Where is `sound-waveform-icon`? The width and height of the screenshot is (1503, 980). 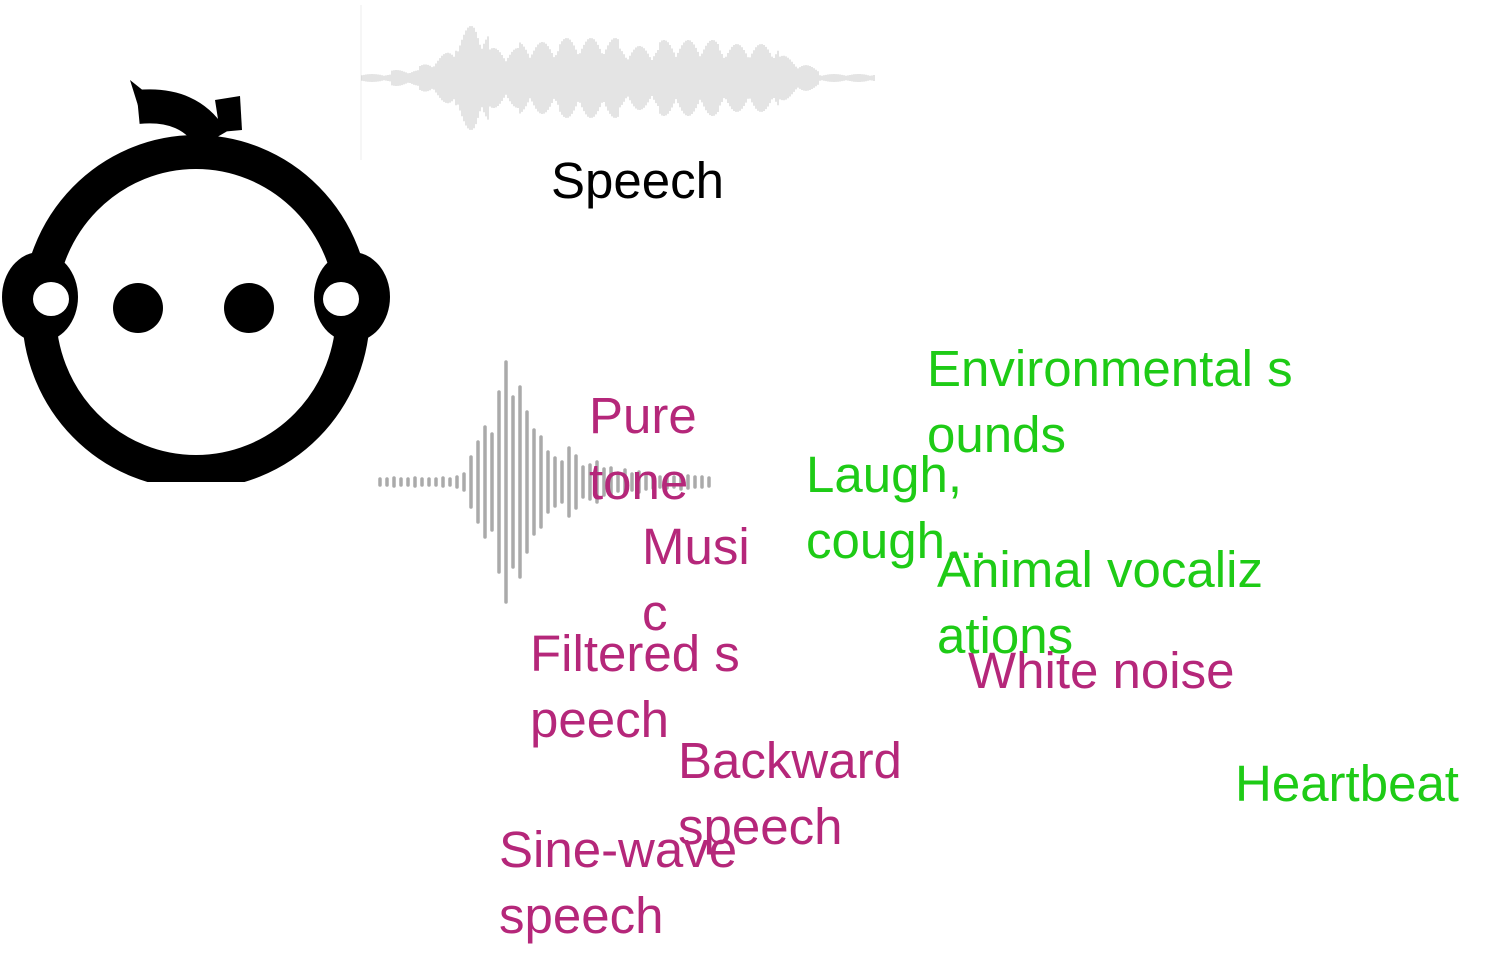 sound-waveform-icon is located at coordinates (544, 482).